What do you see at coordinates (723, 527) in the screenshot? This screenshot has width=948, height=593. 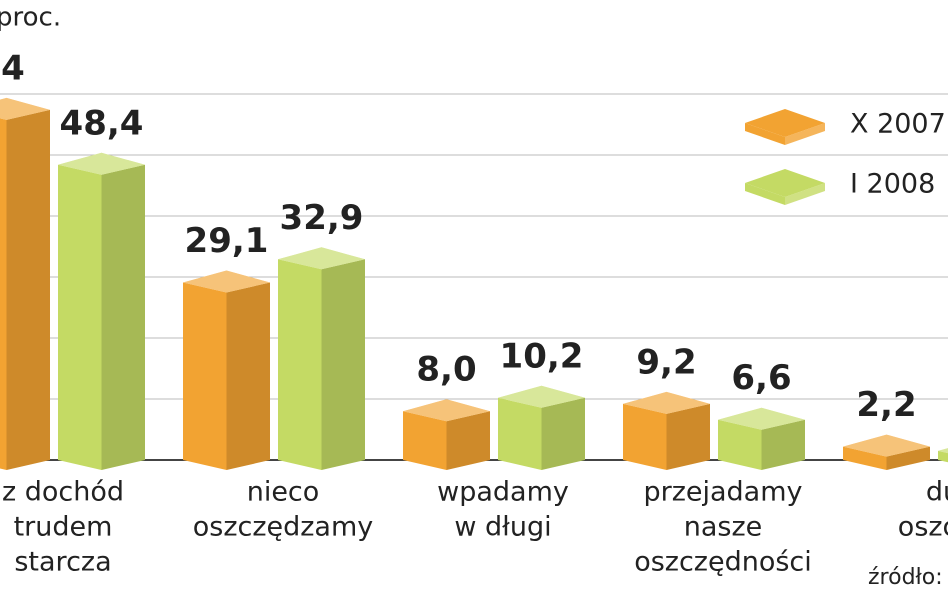 I see `x-tick-label: nasze` at bounding box center [723, 527].